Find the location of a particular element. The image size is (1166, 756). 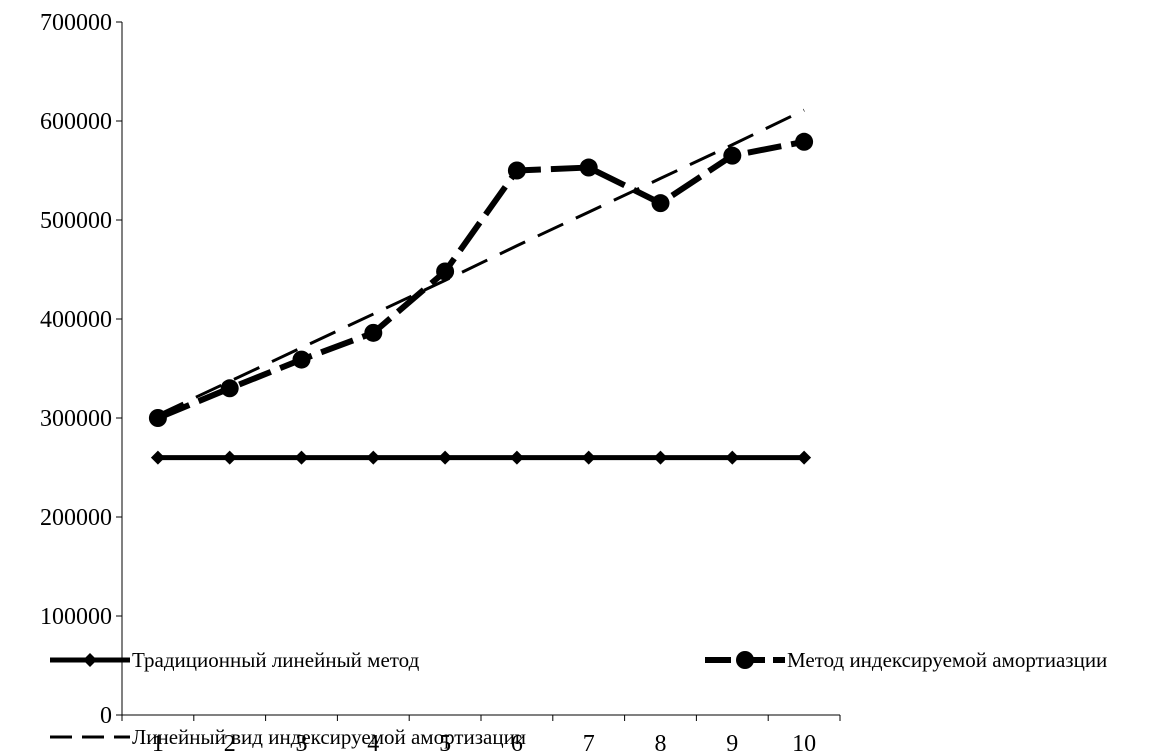

x-tick-label: 10 is located at coordinates (804, 743).